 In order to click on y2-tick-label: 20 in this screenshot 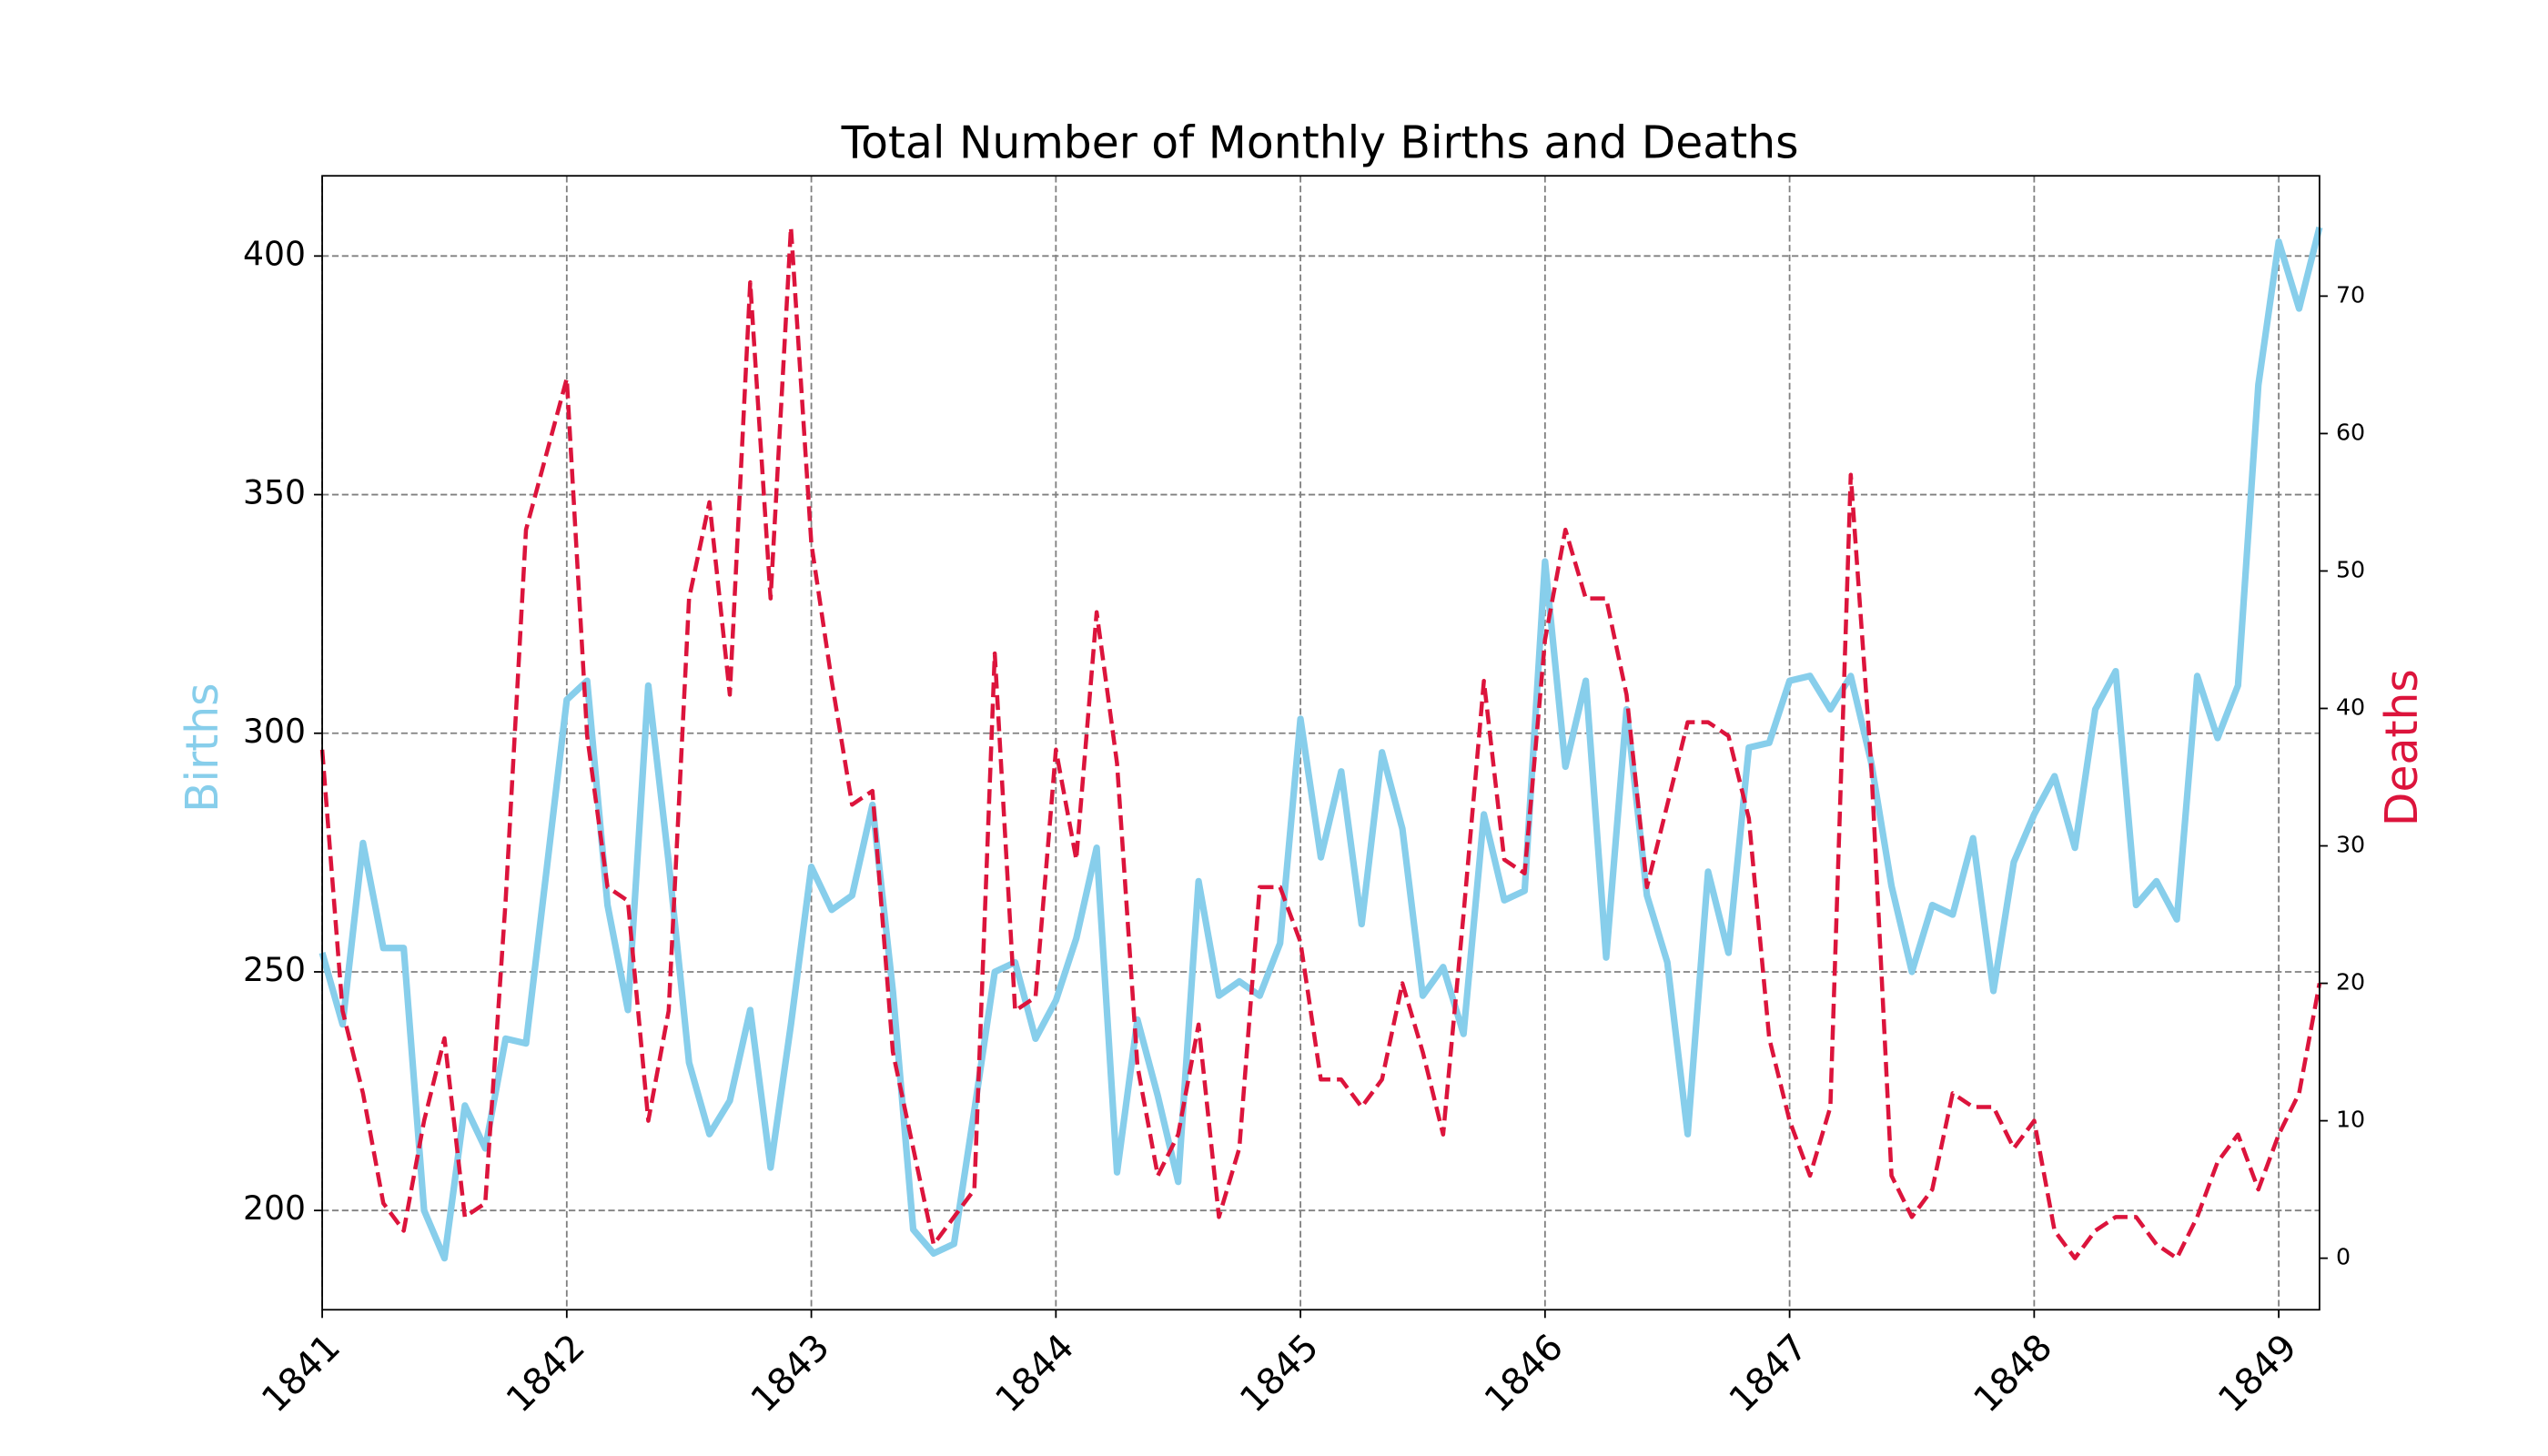, I will do `click(2350, 982)`.